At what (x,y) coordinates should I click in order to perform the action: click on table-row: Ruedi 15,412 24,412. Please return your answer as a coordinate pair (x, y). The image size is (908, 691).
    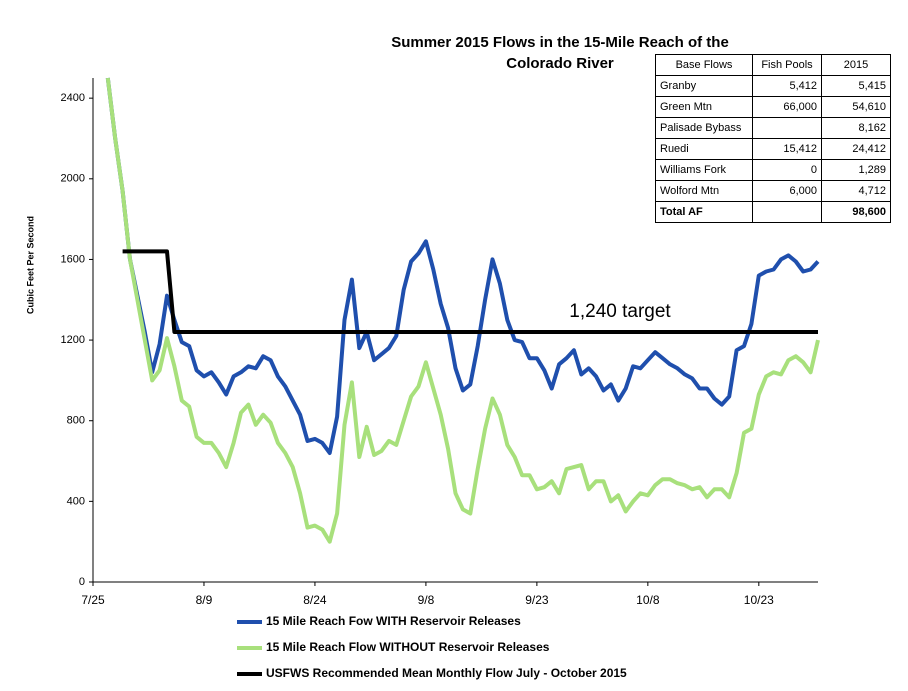
    Looking at the image, I should click on (773, 149).